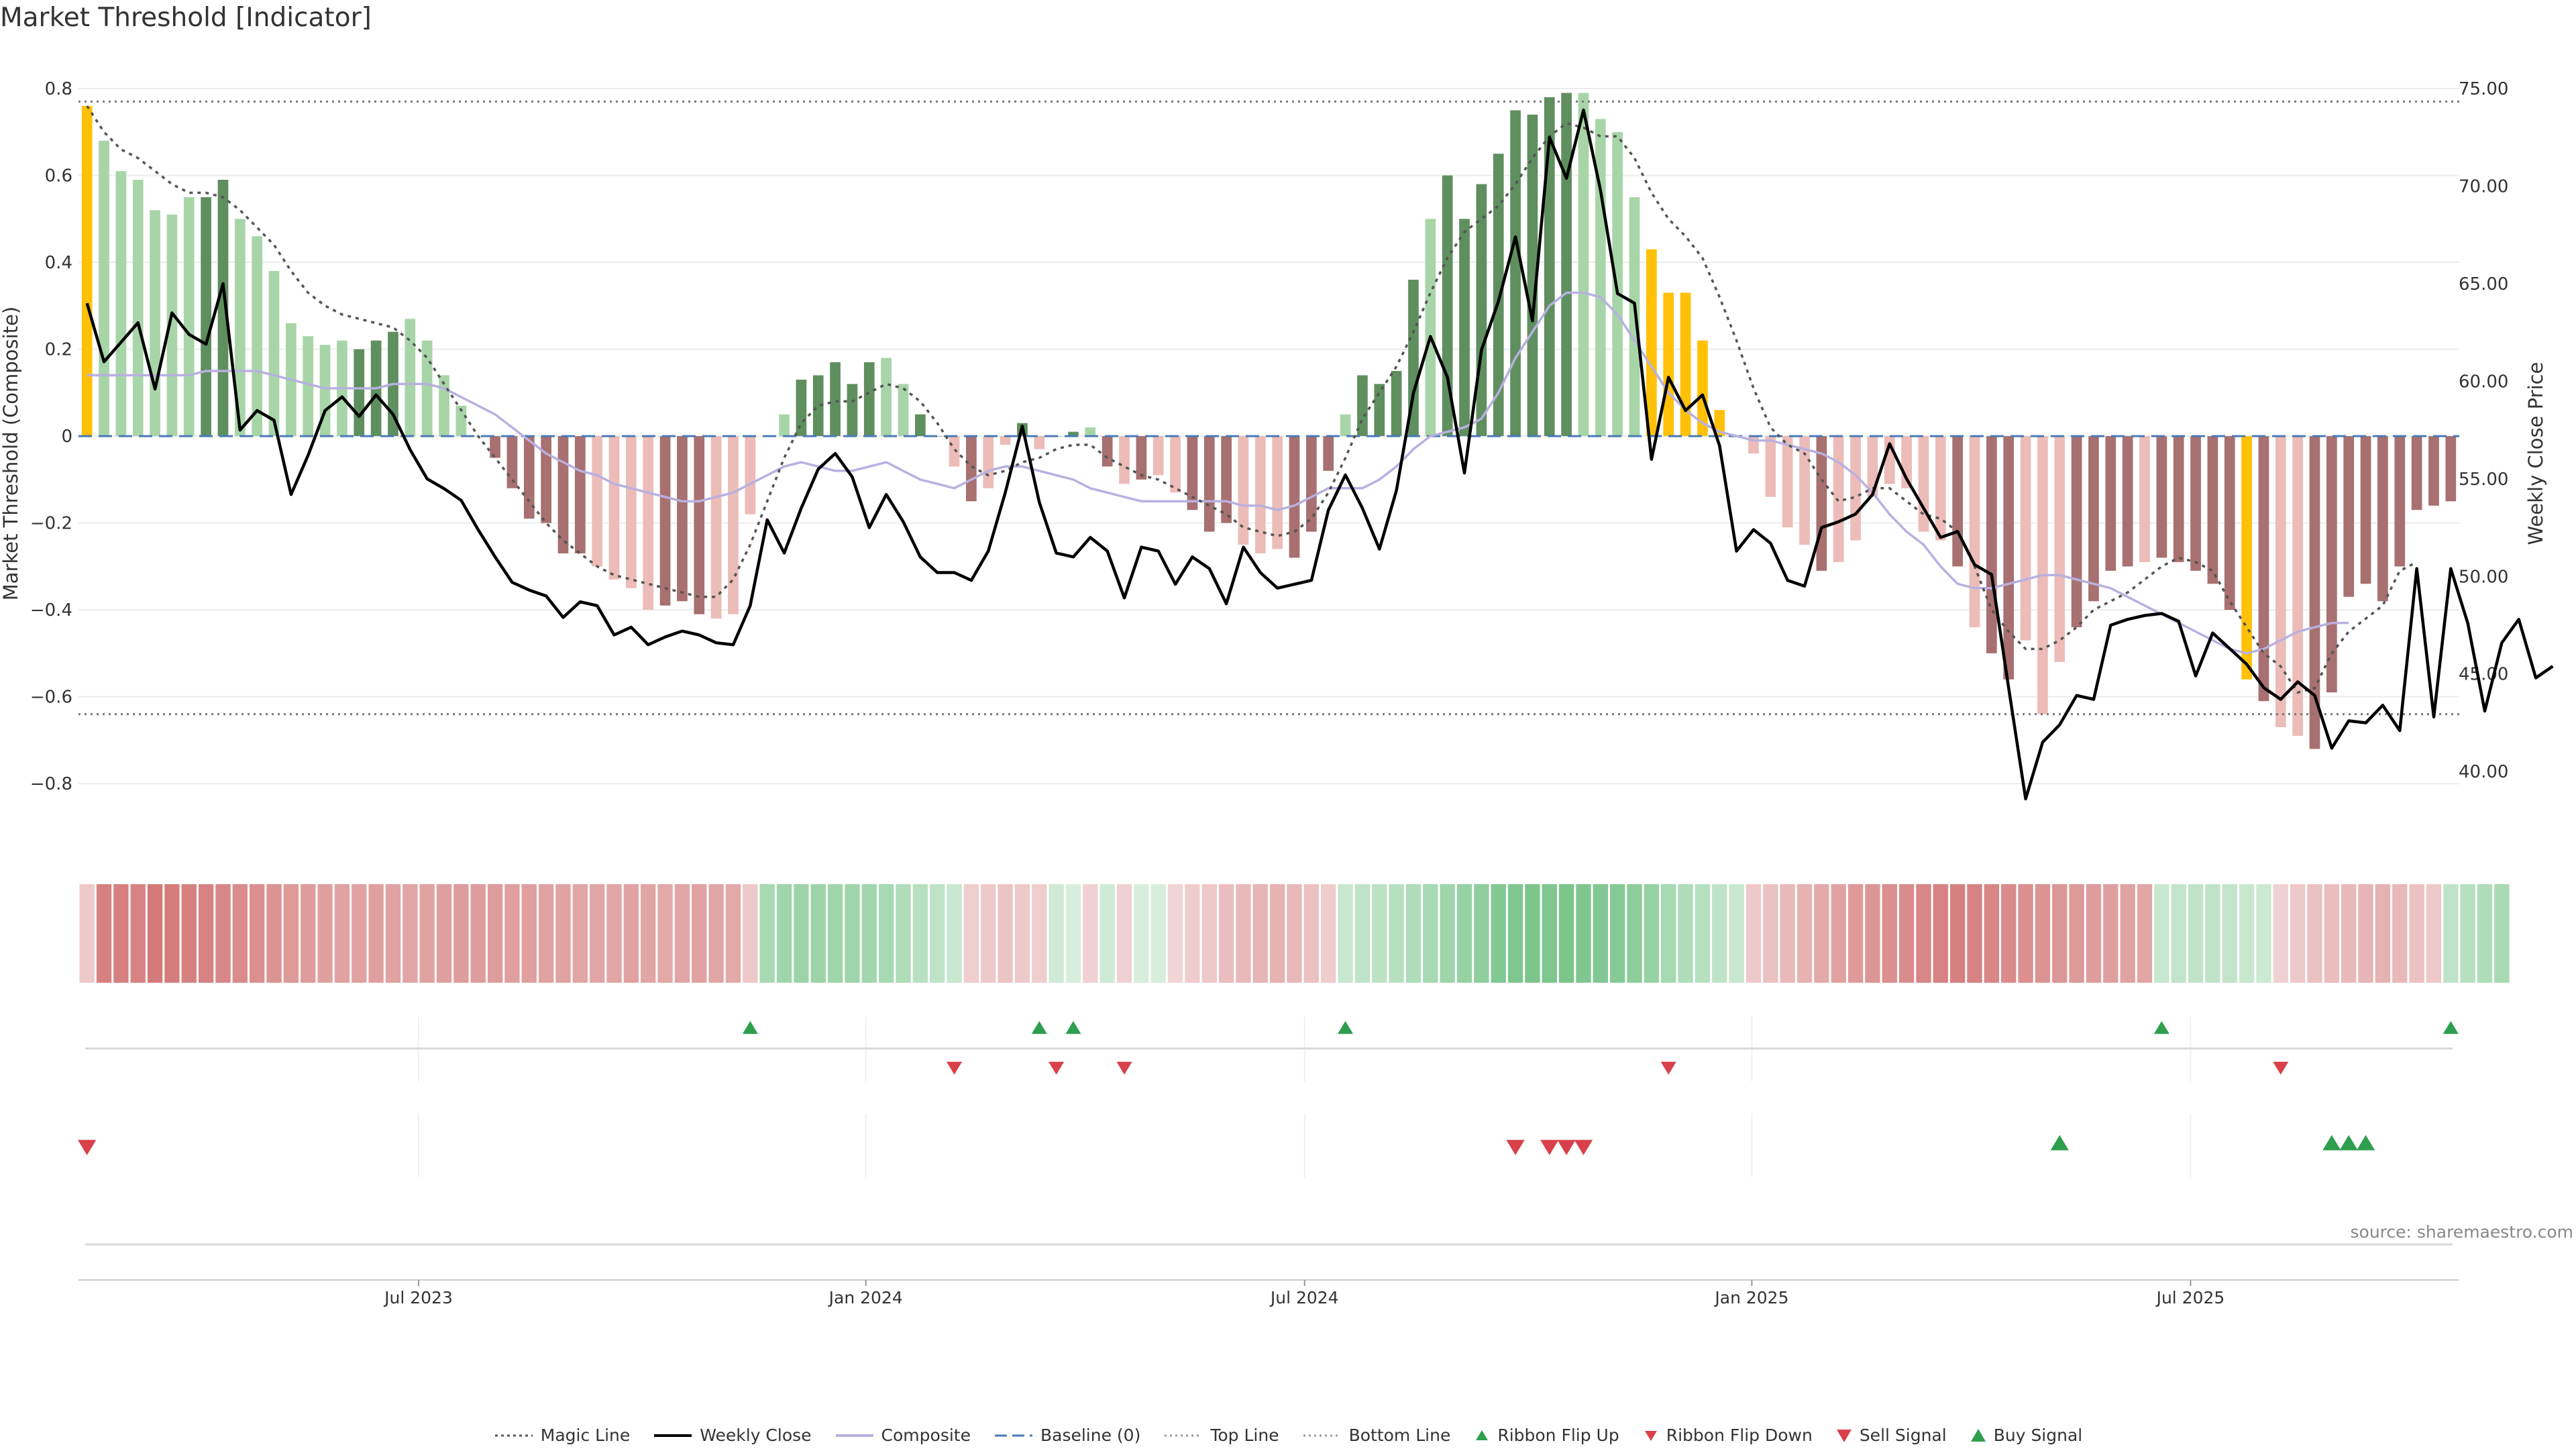 Image resolution: width=2576 pixels, height=1449 pixels. Describe the element at coordinates (750, 1027) in the screenshot. I see `ribbon-flip-up-marker` at that location.